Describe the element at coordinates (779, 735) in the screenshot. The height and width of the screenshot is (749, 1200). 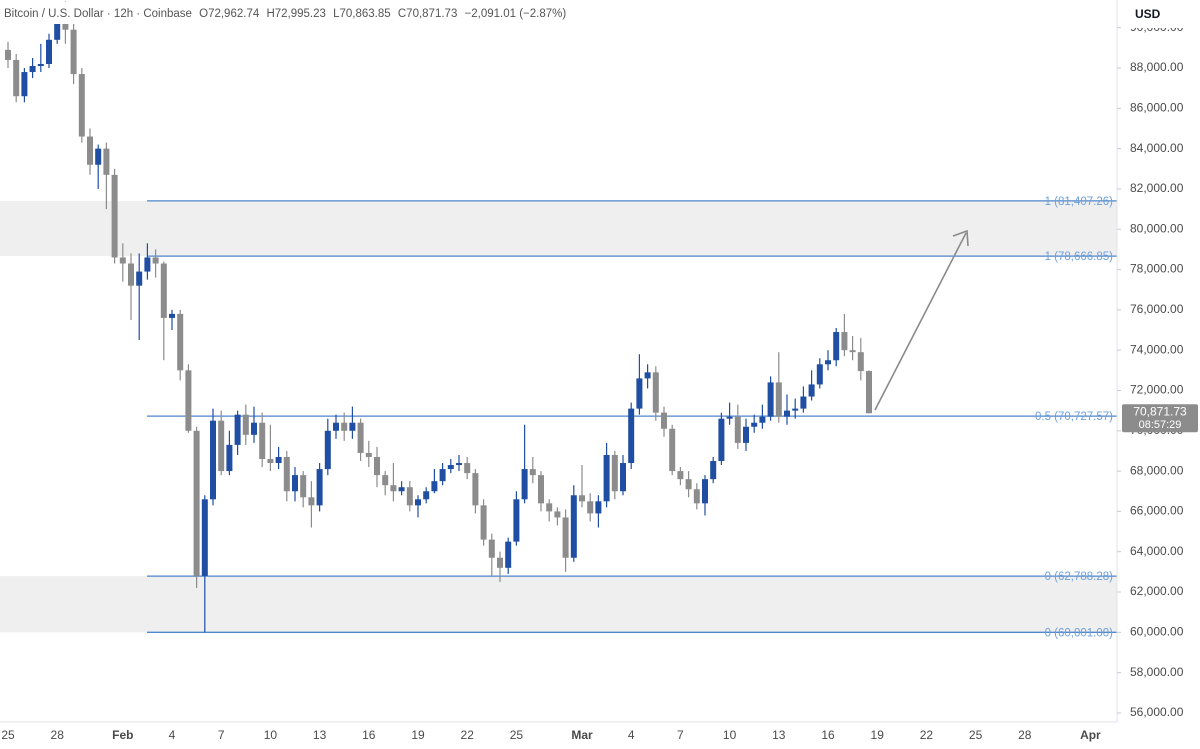
I see `x-tick-label: 13` at that location.